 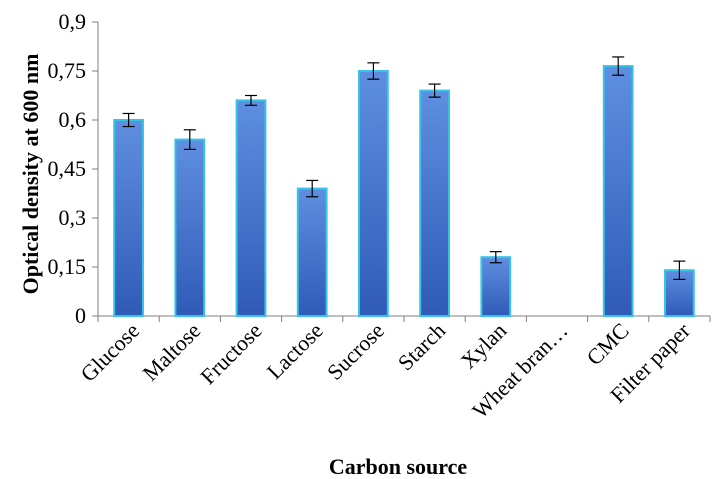 I want to click on x-tick-label: Maltose, so click(x=172, y=352).